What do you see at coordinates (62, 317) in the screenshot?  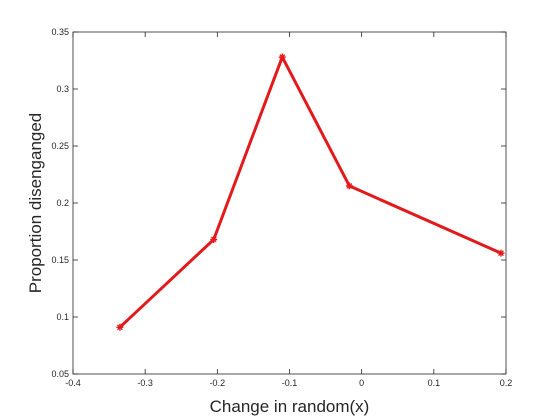 I see `y-tick-label: 0.1` at bounding box center [62, 317].